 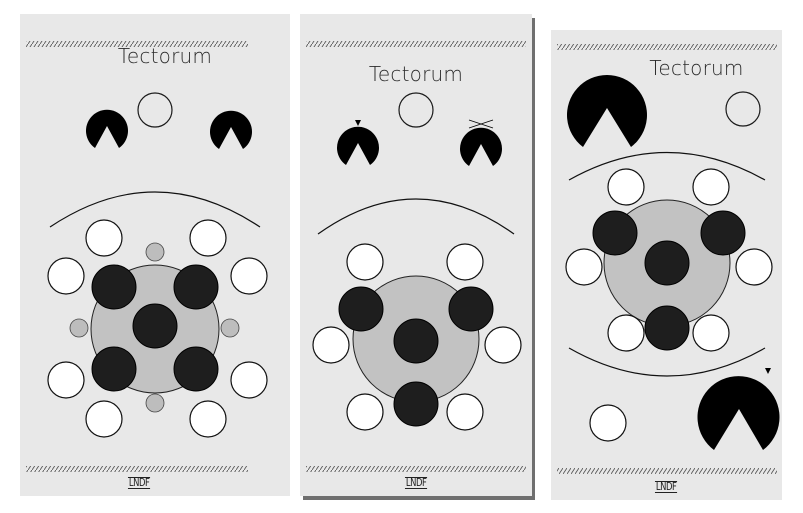 I want to click on large-pacman-knob-top, so click(x=607, y=111).